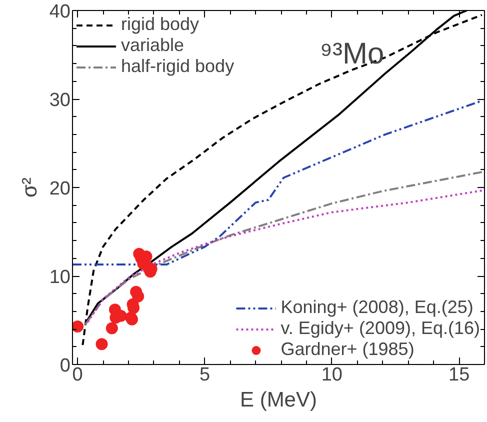  Describe the element at coordinates (160, 24) in the screenshot. I see `legend-label: rigid body` at that location.